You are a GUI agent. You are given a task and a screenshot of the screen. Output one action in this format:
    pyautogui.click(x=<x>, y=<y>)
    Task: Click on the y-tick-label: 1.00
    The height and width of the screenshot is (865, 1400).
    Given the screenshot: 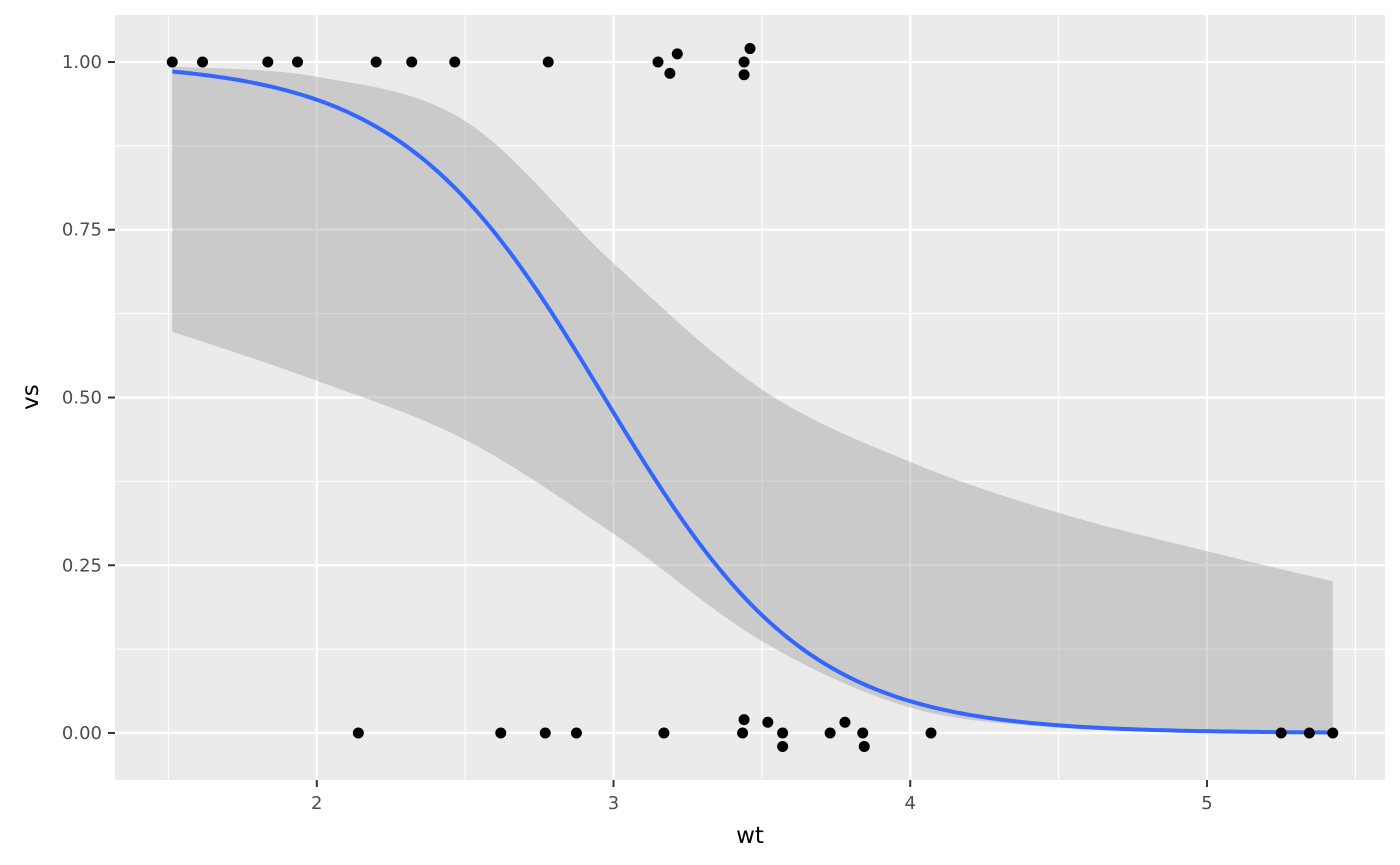 What is the action you would take?
    pyautogui.click(x=82, y=62)
    